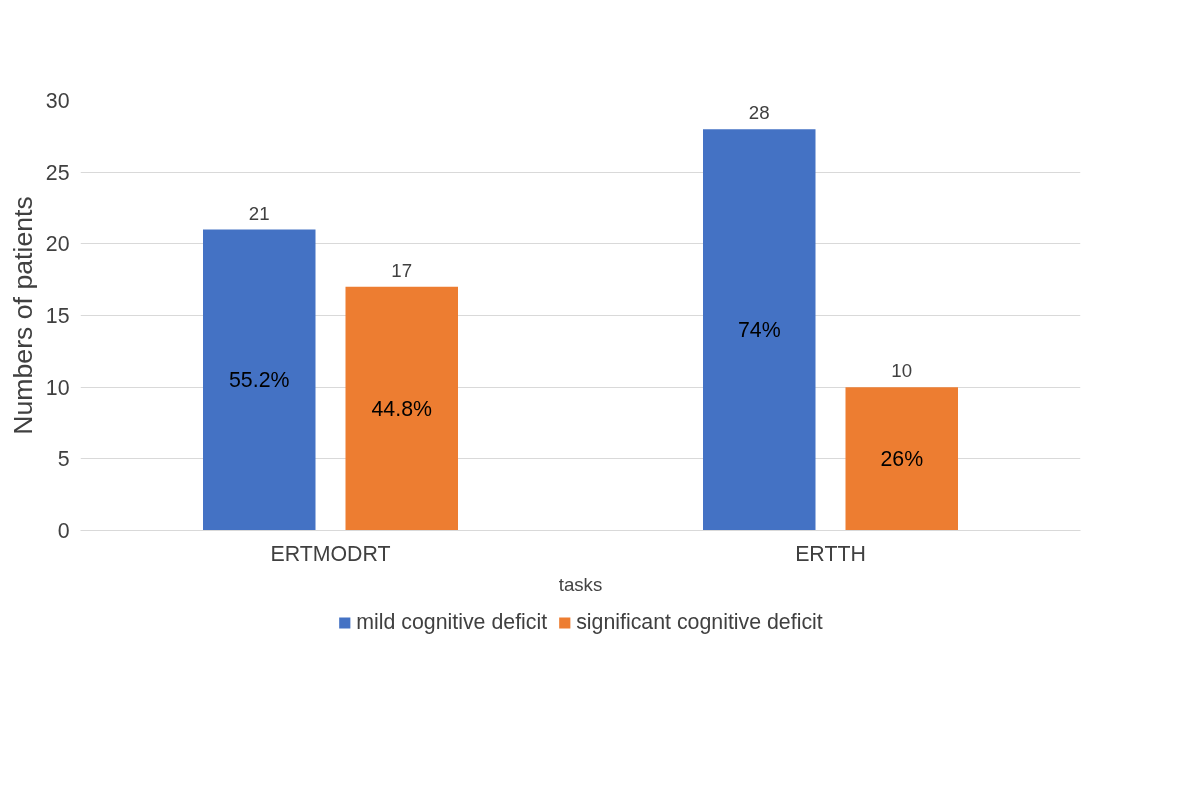  What do you see at coordinates (57, 101) in the screenshot?
I see `y-tick-label: 30` at bounding box center [57, 101].